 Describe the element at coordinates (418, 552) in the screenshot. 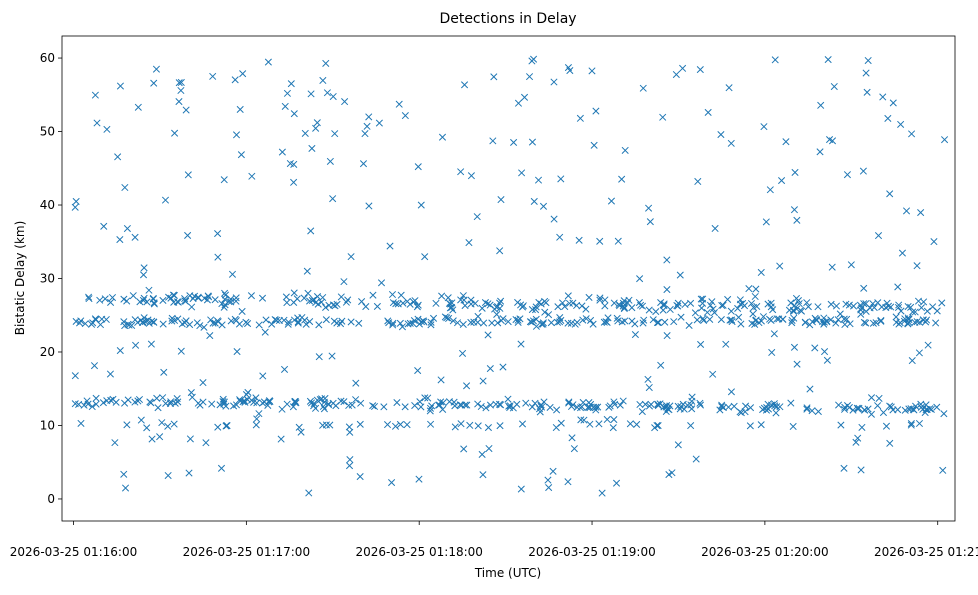

I see `x-tick-label: 2026-03-25 01:18:00` at that location.